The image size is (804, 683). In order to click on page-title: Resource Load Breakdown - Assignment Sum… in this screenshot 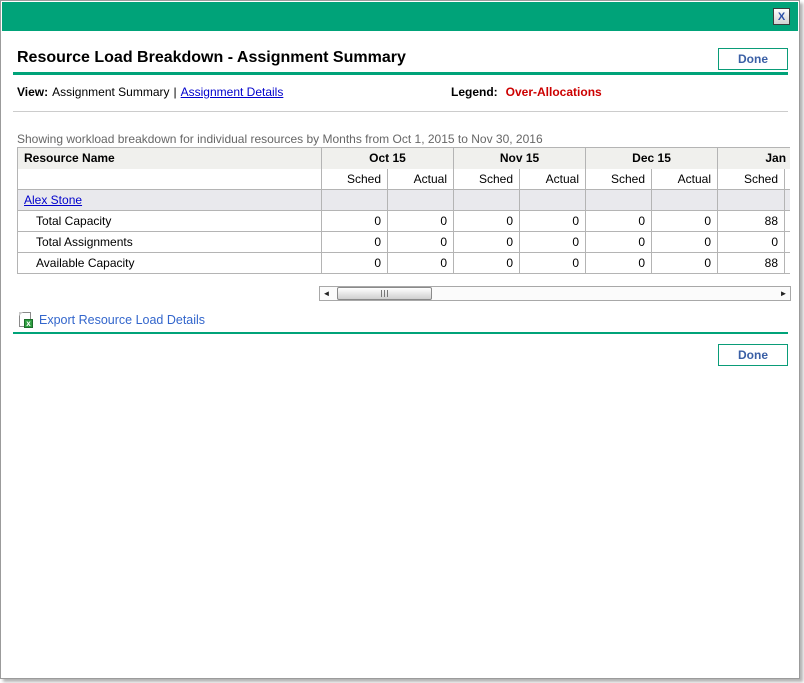, I will do `click(211, 57)`.